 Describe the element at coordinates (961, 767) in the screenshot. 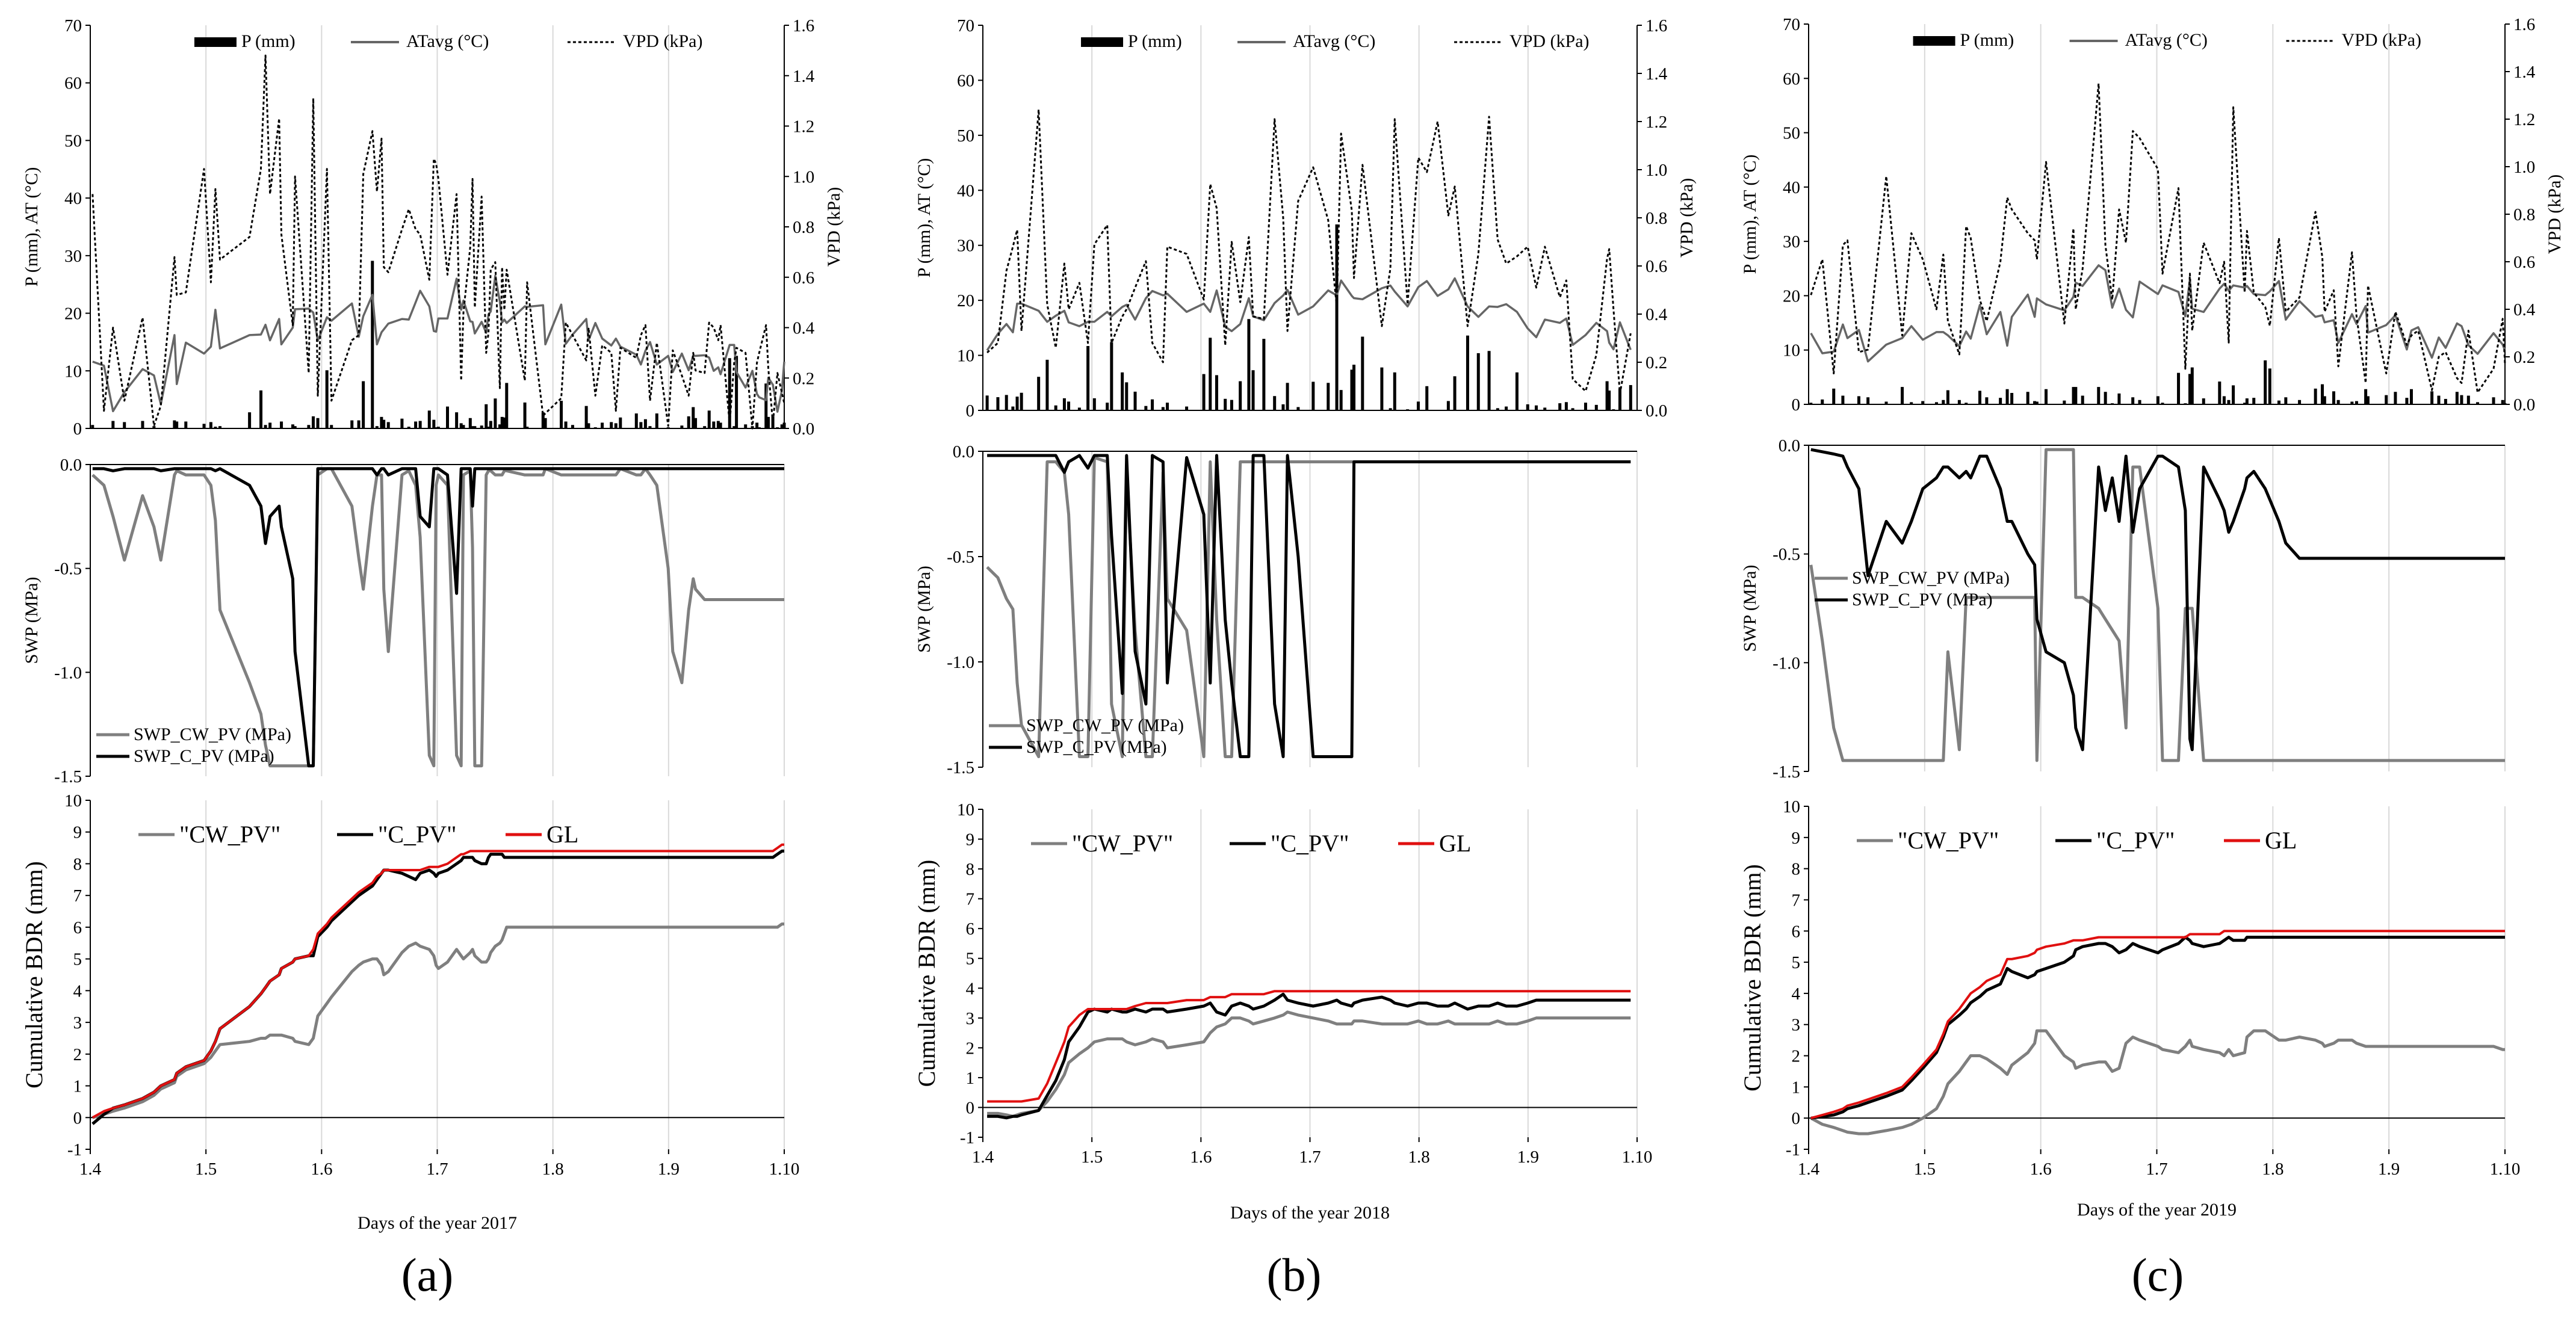

I see `y-tick-label: -1.5` at that location.